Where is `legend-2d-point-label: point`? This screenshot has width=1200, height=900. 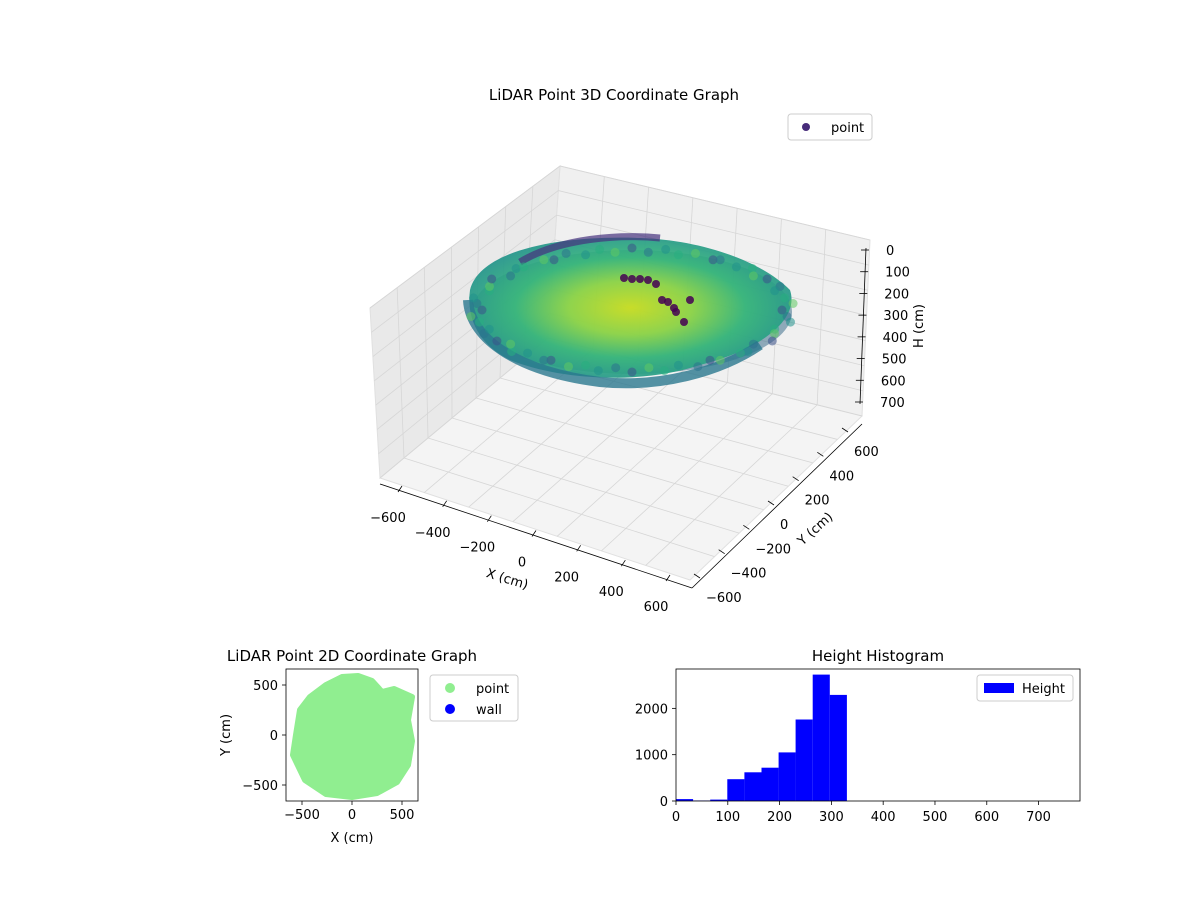 legend-2d-point-label: point is located at coordinates (492, 689).